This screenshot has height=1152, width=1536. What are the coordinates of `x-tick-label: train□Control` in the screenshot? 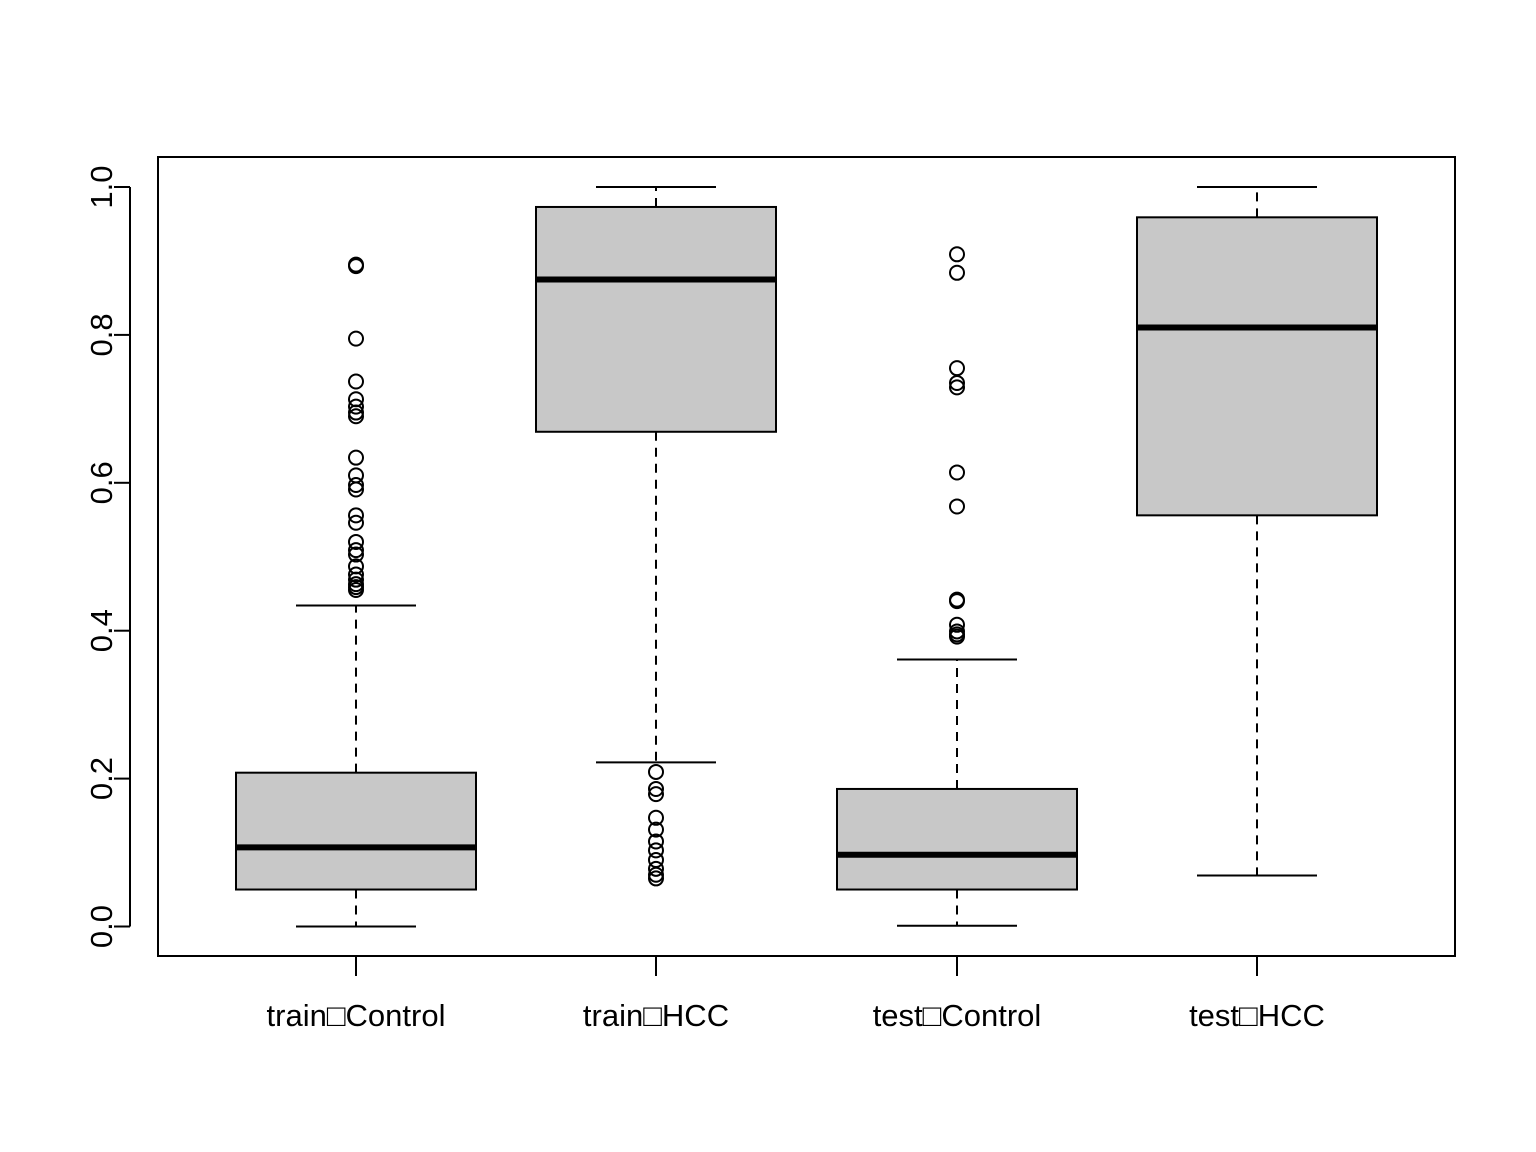 It's located at (356, 1015).